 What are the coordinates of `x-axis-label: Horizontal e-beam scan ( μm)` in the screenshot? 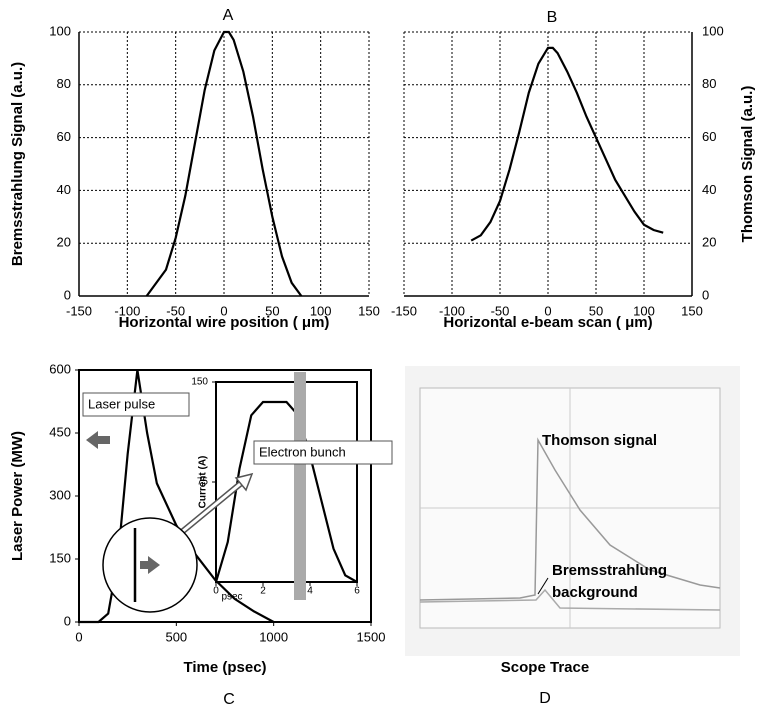 It's located at (547, 322).